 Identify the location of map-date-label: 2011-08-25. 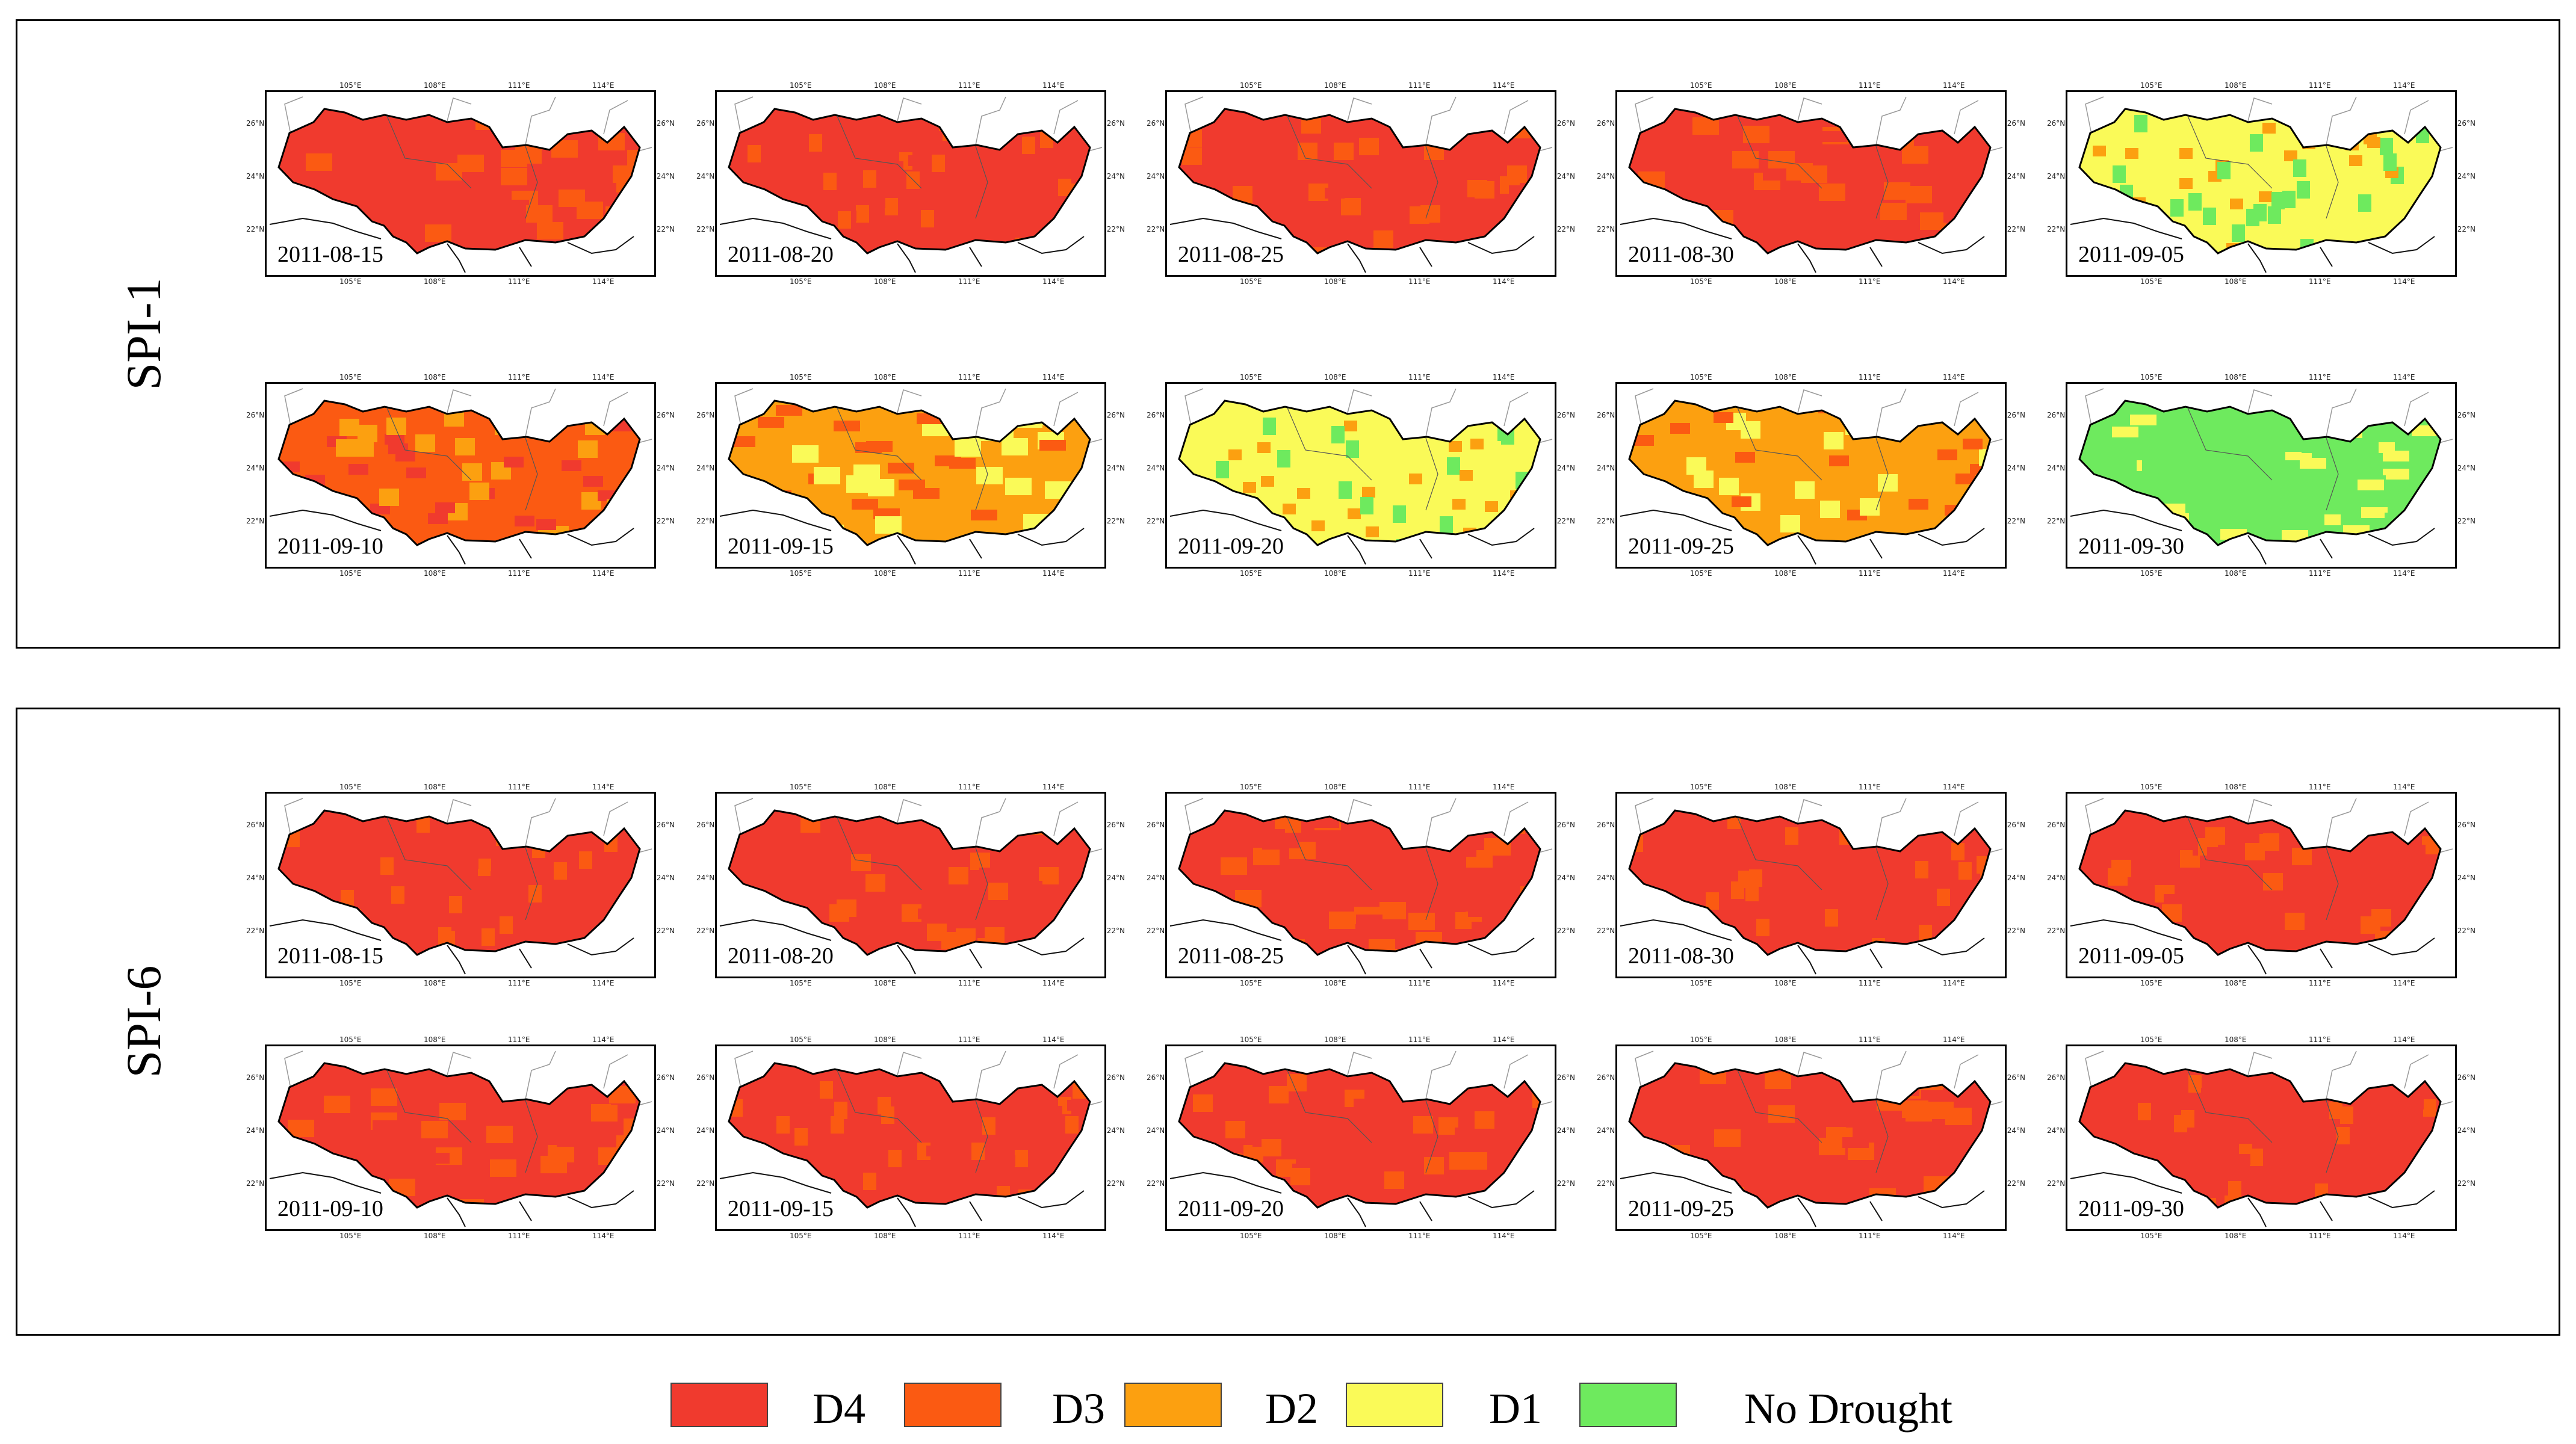
(1231, 956).